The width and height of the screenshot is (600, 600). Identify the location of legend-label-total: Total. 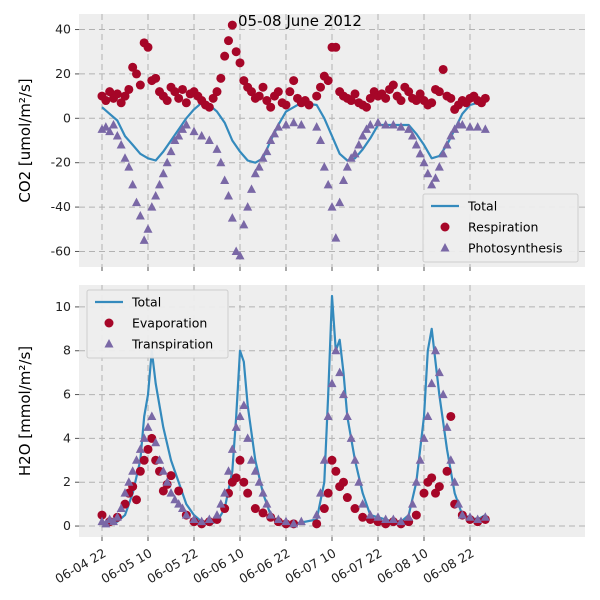
(146, 302).